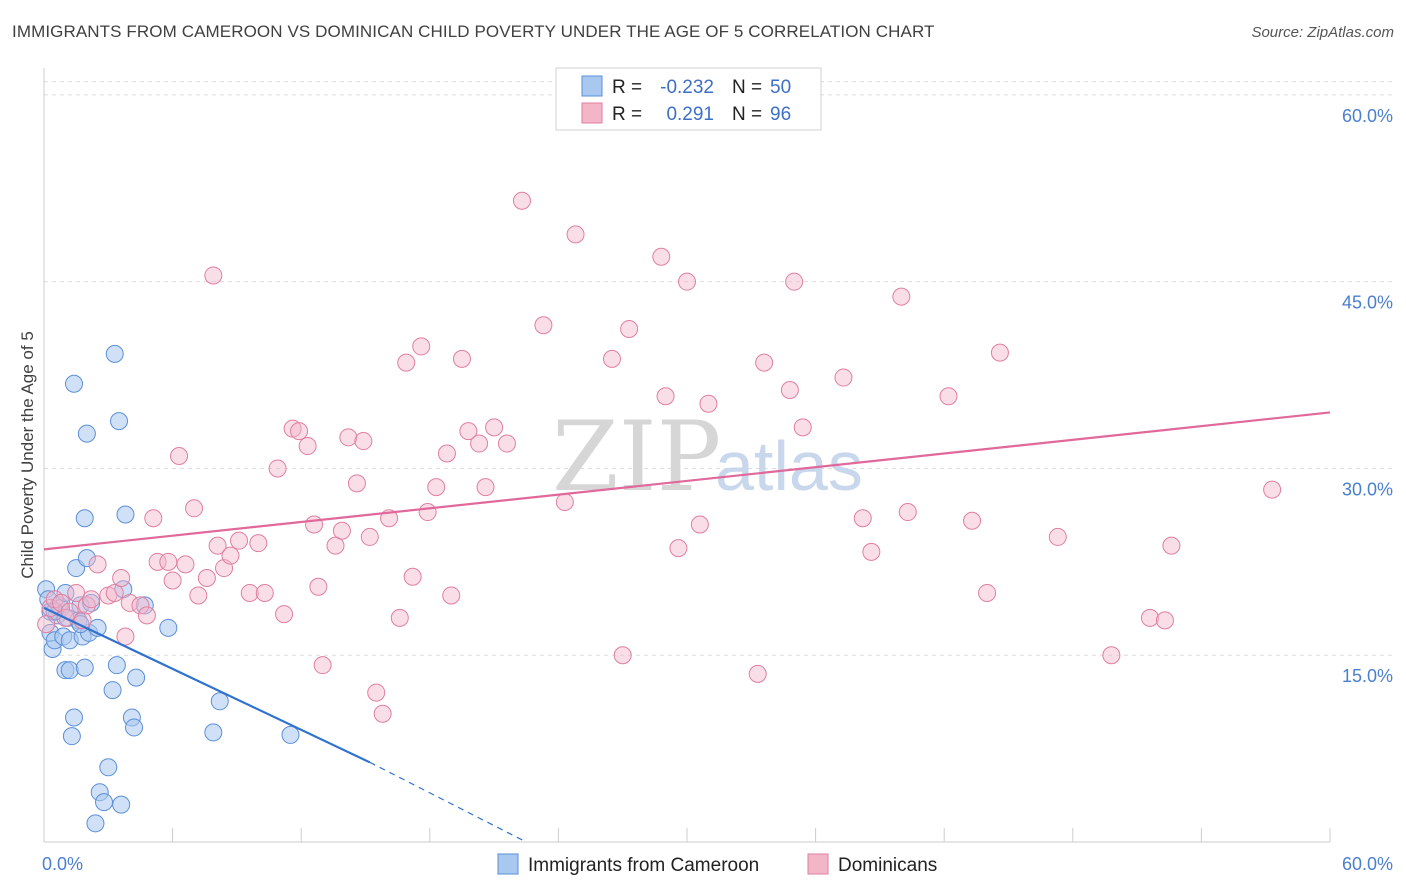  Describe the element at coordinates (27, 455) in the screenshot. I see `y-axis-label: Child Poverty Under the Age of 5` at that location.